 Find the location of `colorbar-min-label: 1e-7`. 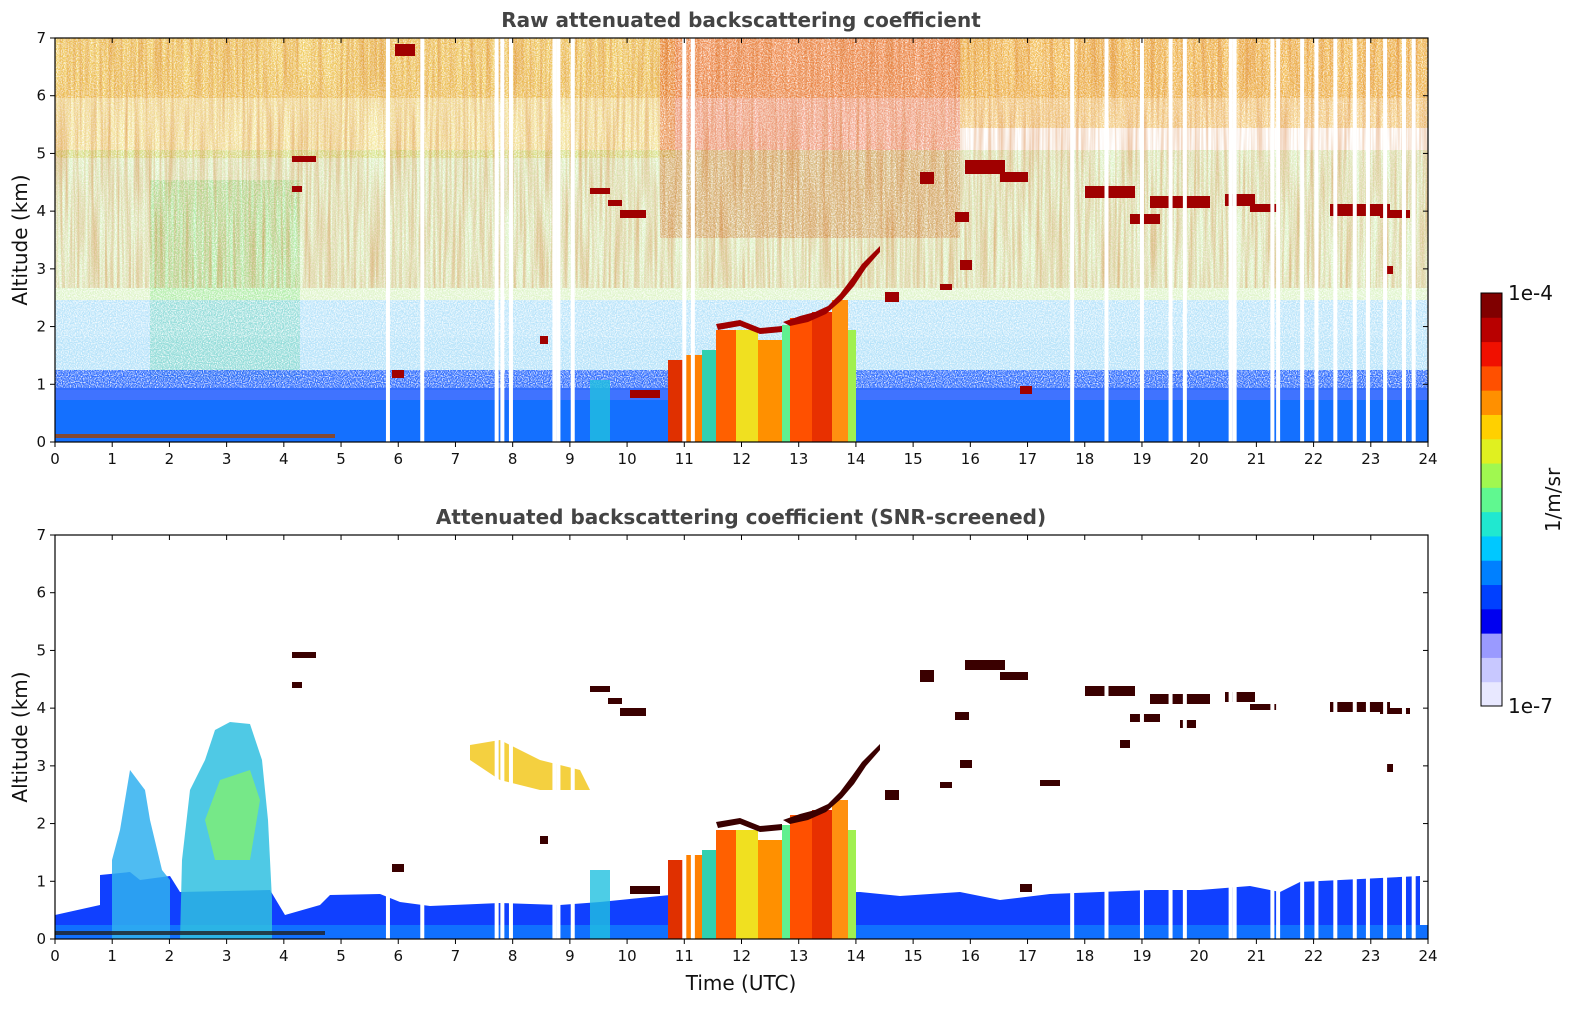

colorbar-min-label: 1e-7 is located at coordinates (1530, 706).